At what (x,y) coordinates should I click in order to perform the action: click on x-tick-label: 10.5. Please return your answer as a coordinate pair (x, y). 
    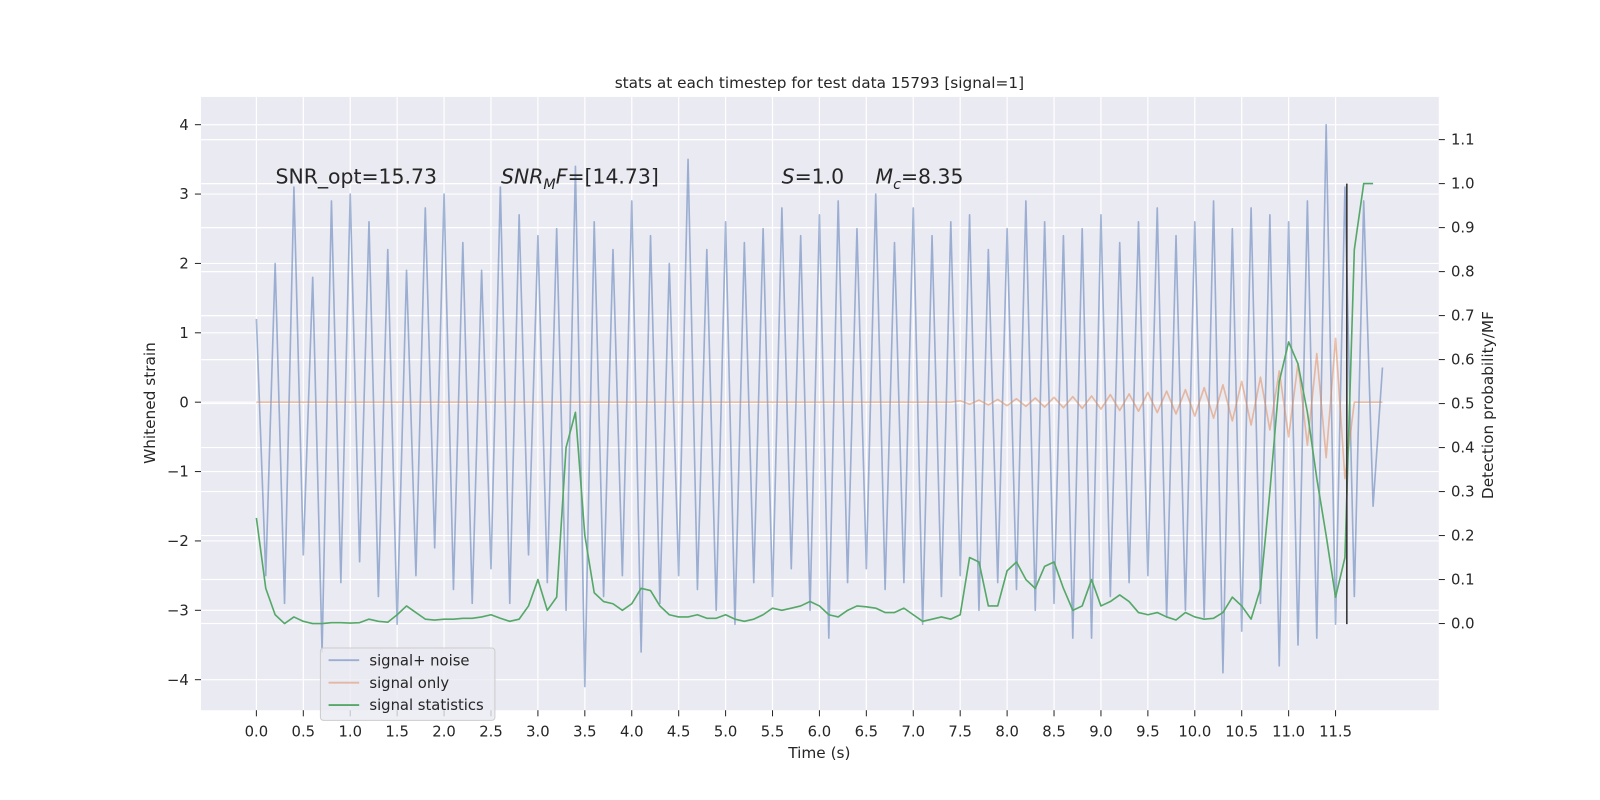
    Looking at the image, I should click on (1241, 732).